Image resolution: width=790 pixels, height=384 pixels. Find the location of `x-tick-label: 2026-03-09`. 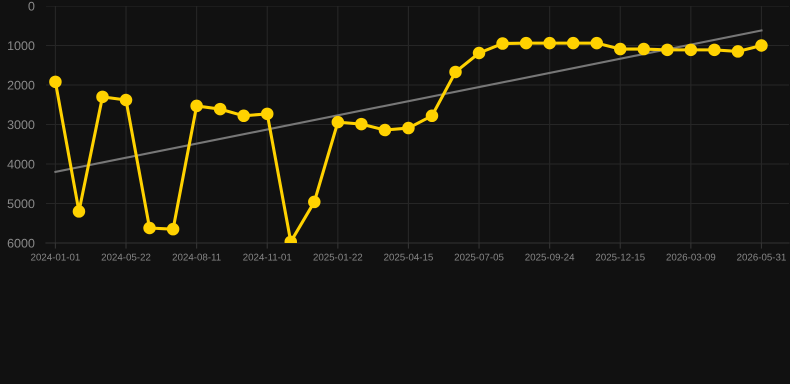

x-tick-label: 2026-03-09 is located at coordinates (691, 257).